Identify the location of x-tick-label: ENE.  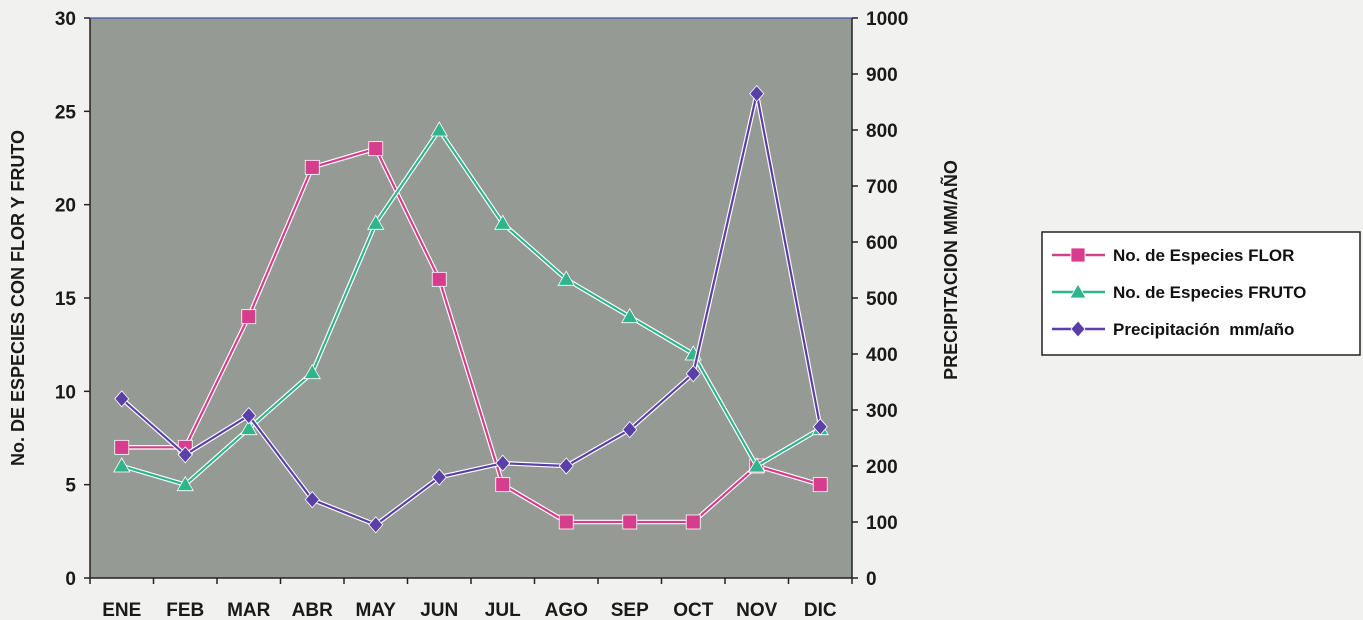
(121, 610).